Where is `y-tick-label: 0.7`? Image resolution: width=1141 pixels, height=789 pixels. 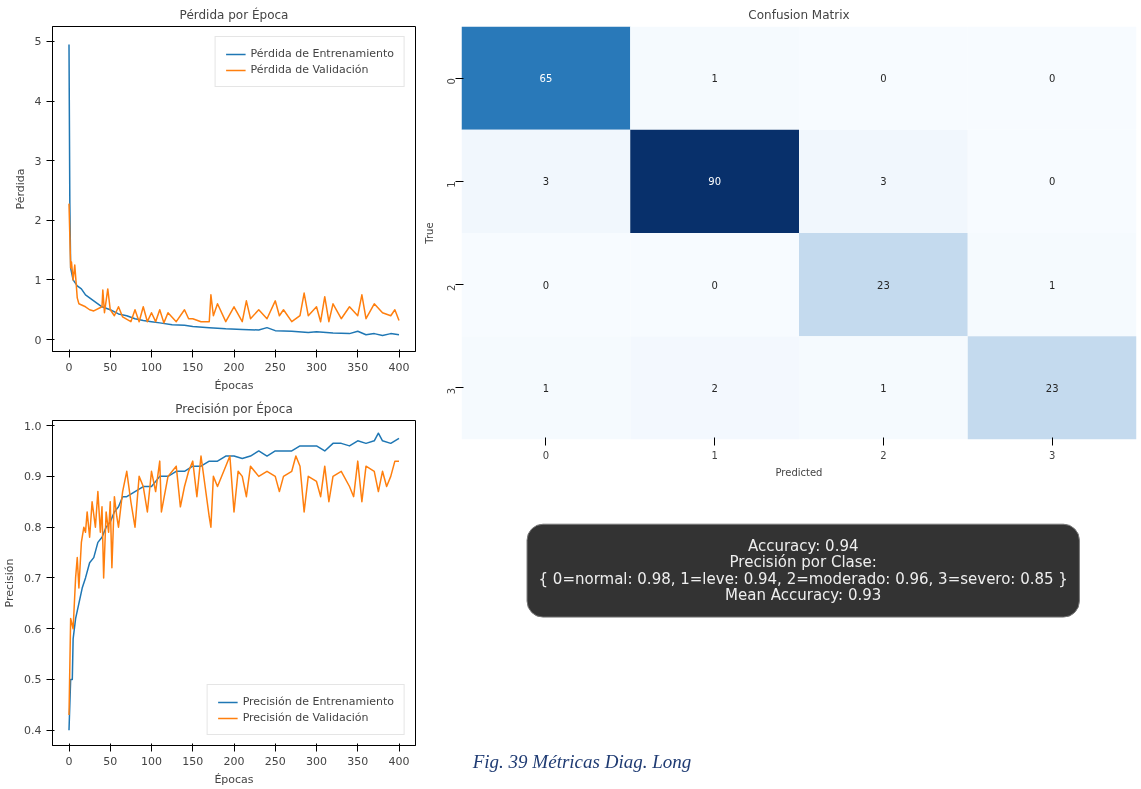 y-tick-label: 0.7 is located at coordinates (33, 578).